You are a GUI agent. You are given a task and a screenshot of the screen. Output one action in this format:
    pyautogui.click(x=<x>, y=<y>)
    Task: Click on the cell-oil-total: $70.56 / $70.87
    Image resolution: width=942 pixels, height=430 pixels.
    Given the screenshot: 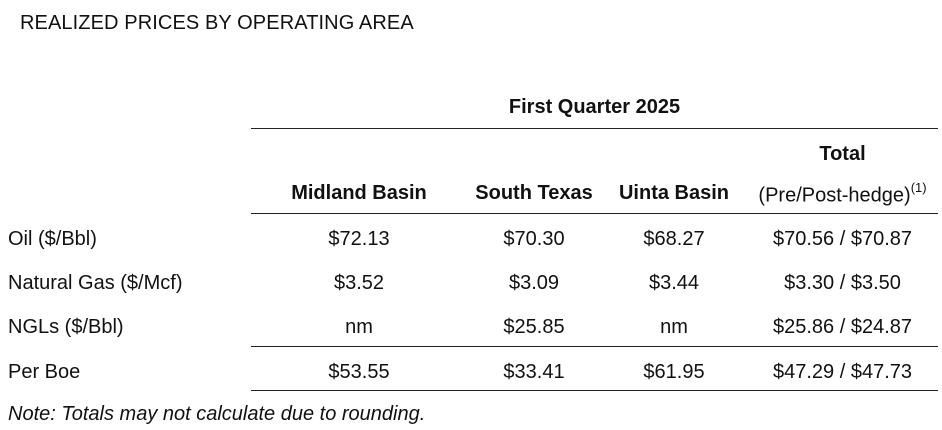 What is the action you would take?
    pyautogui.click(x=842, y=239)
    